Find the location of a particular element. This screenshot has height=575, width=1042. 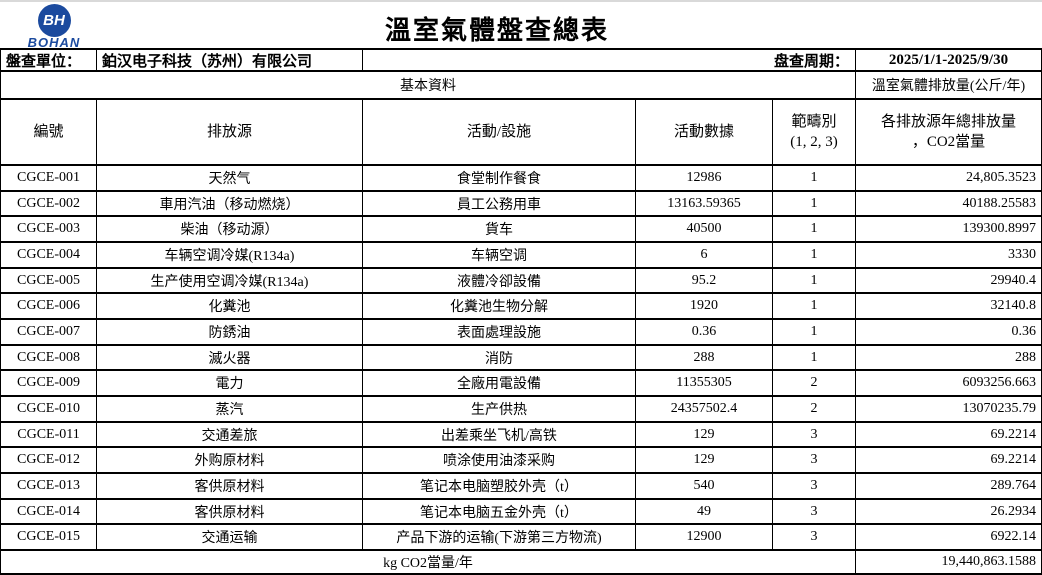

table-row: CGCE-007 防銹油 表面處理設施 0.36 1 0.36 is located at coordinates (521, 333).